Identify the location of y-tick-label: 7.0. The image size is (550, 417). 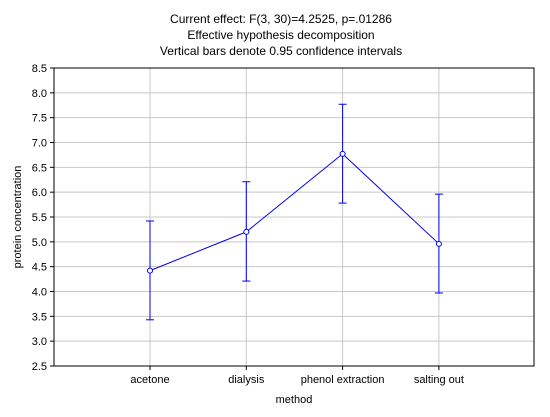
(39, 144).